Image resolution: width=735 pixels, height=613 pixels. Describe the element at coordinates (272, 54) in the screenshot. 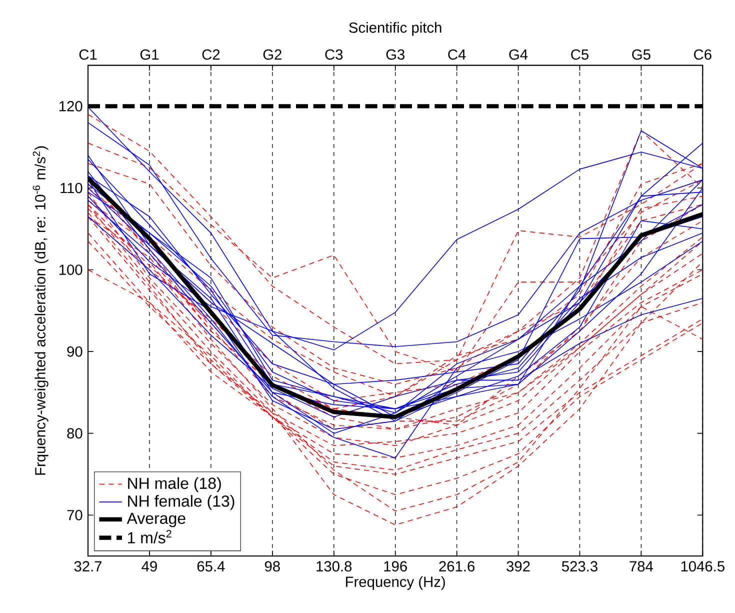

I see `text: G2` at that location.